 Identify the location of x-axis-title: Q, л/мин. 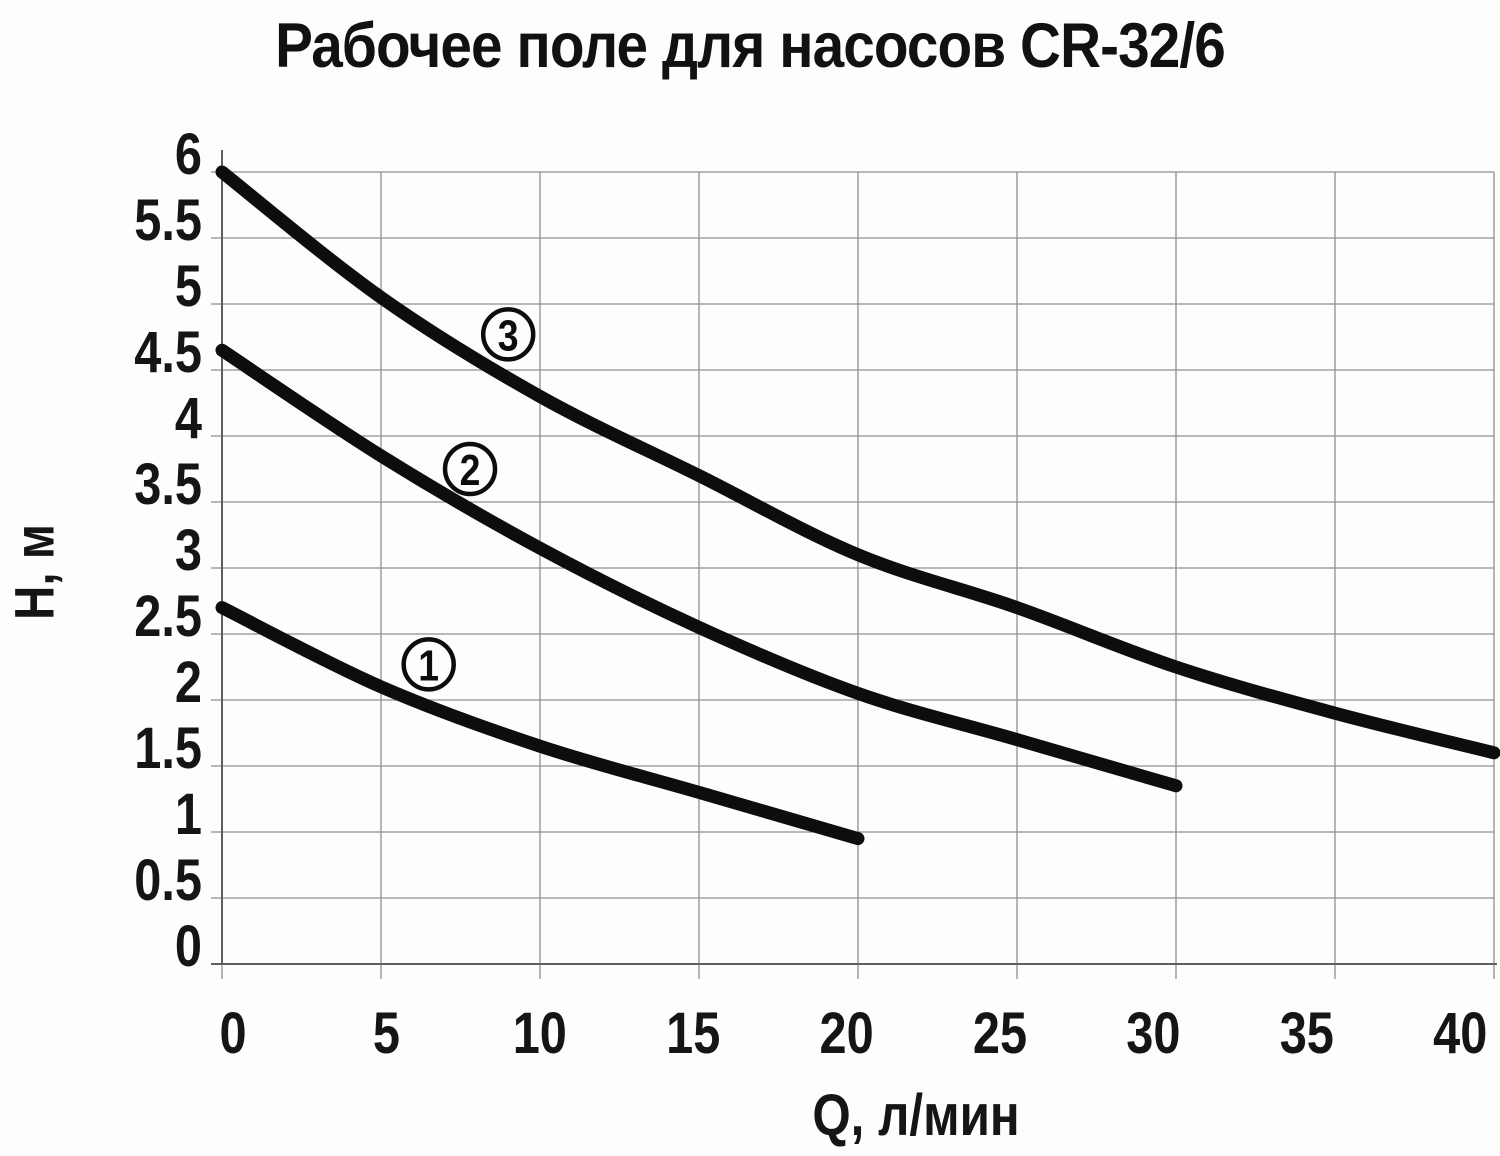
(916, 1115).